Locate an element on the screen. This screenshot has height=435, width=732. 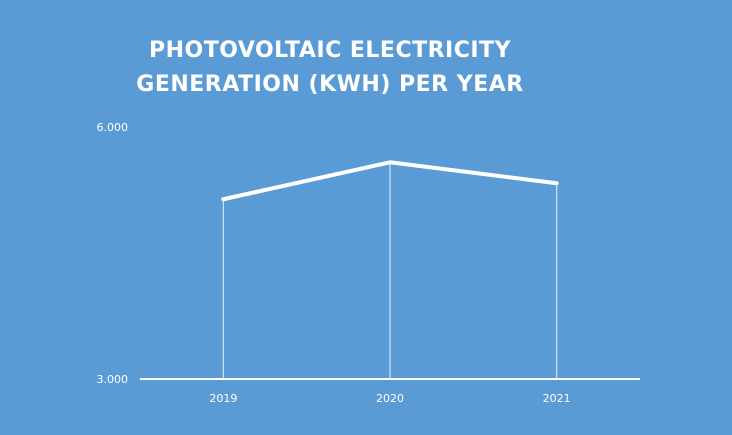
x-tick-label: 2021 is located at coordinates (557, 398).